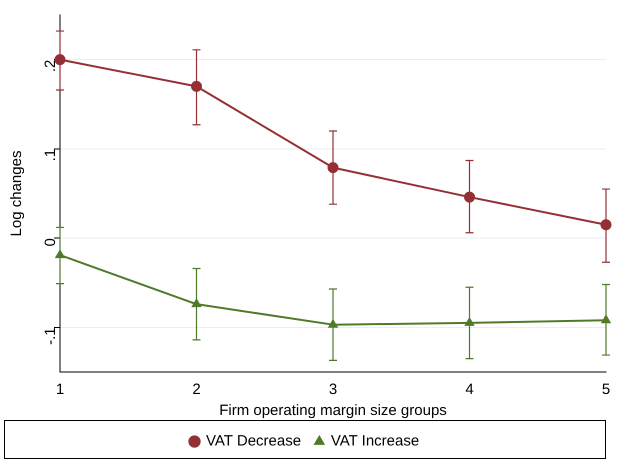 The height and width of the screenshot is (465, 618). I want to click on x-tick-label: 4, so click(469, 389).